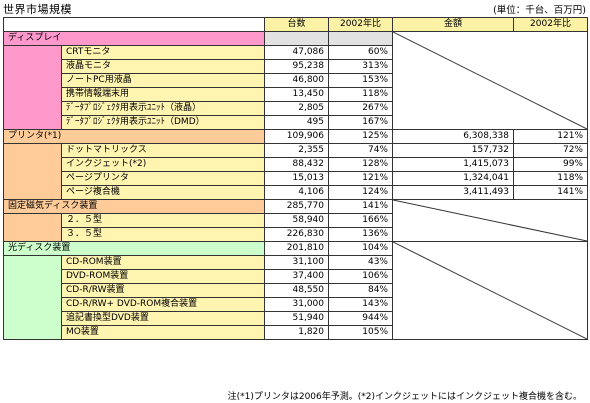 The height and width of the screenshot is (403, 590). Describe the element at coordinates (360, 206) in the screenshot. I see `section-units-yoy: 141%` at that location.